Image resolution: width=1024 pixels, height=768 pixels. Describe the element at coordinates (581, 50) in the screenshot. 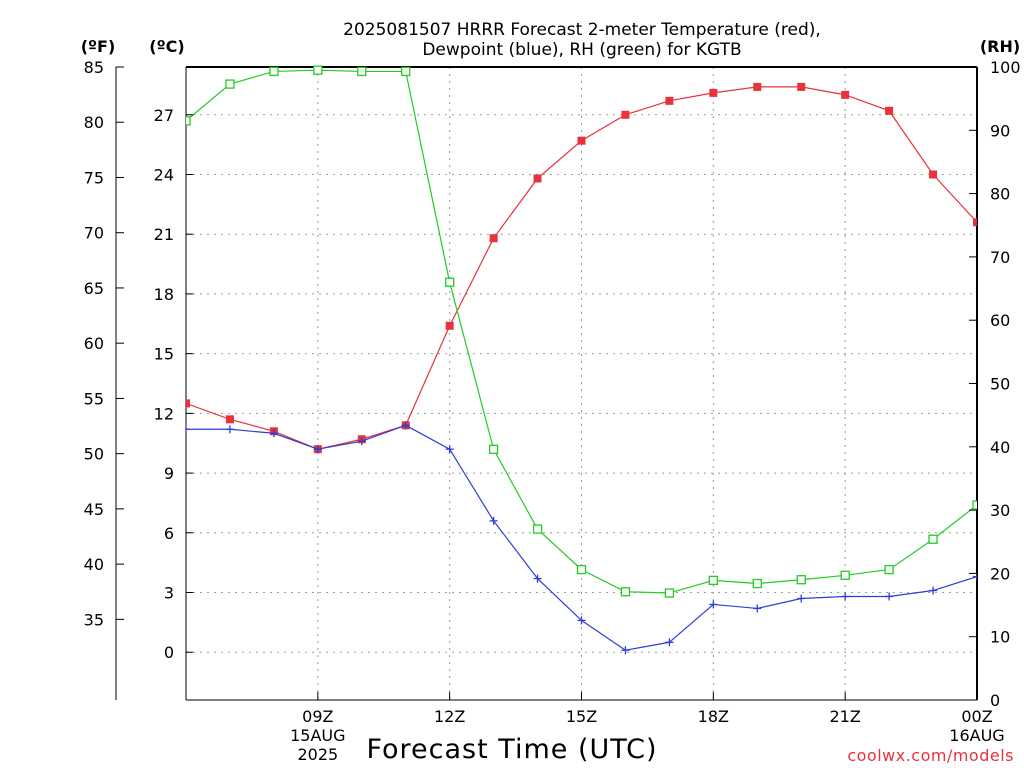

I see `chart-title-line-2: Dewpoint (blue), RH (green) for KGTB` at that location.